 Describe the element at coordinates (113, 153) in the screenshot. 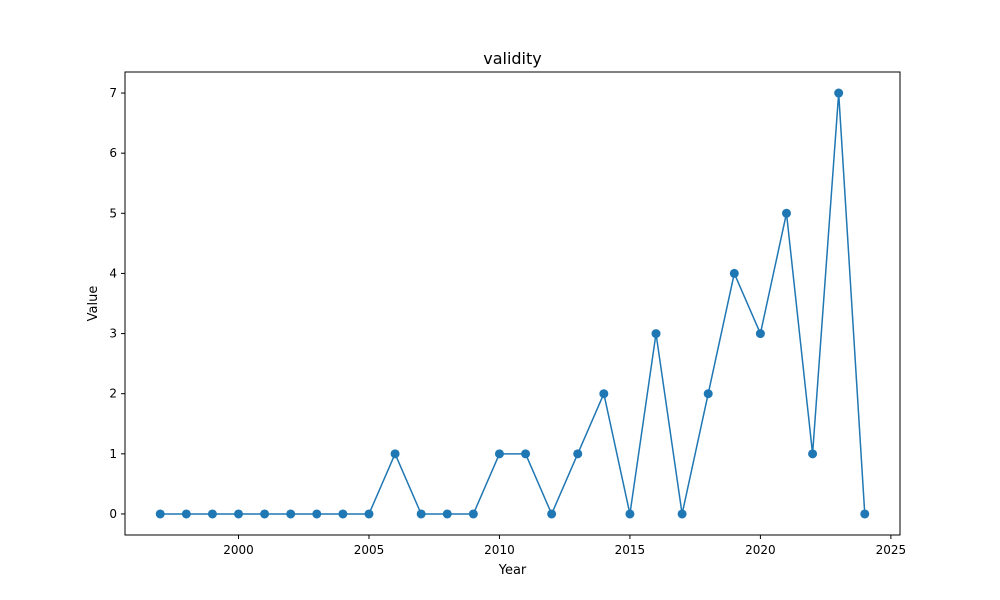

I see `y-tick-label: 6` at that location.